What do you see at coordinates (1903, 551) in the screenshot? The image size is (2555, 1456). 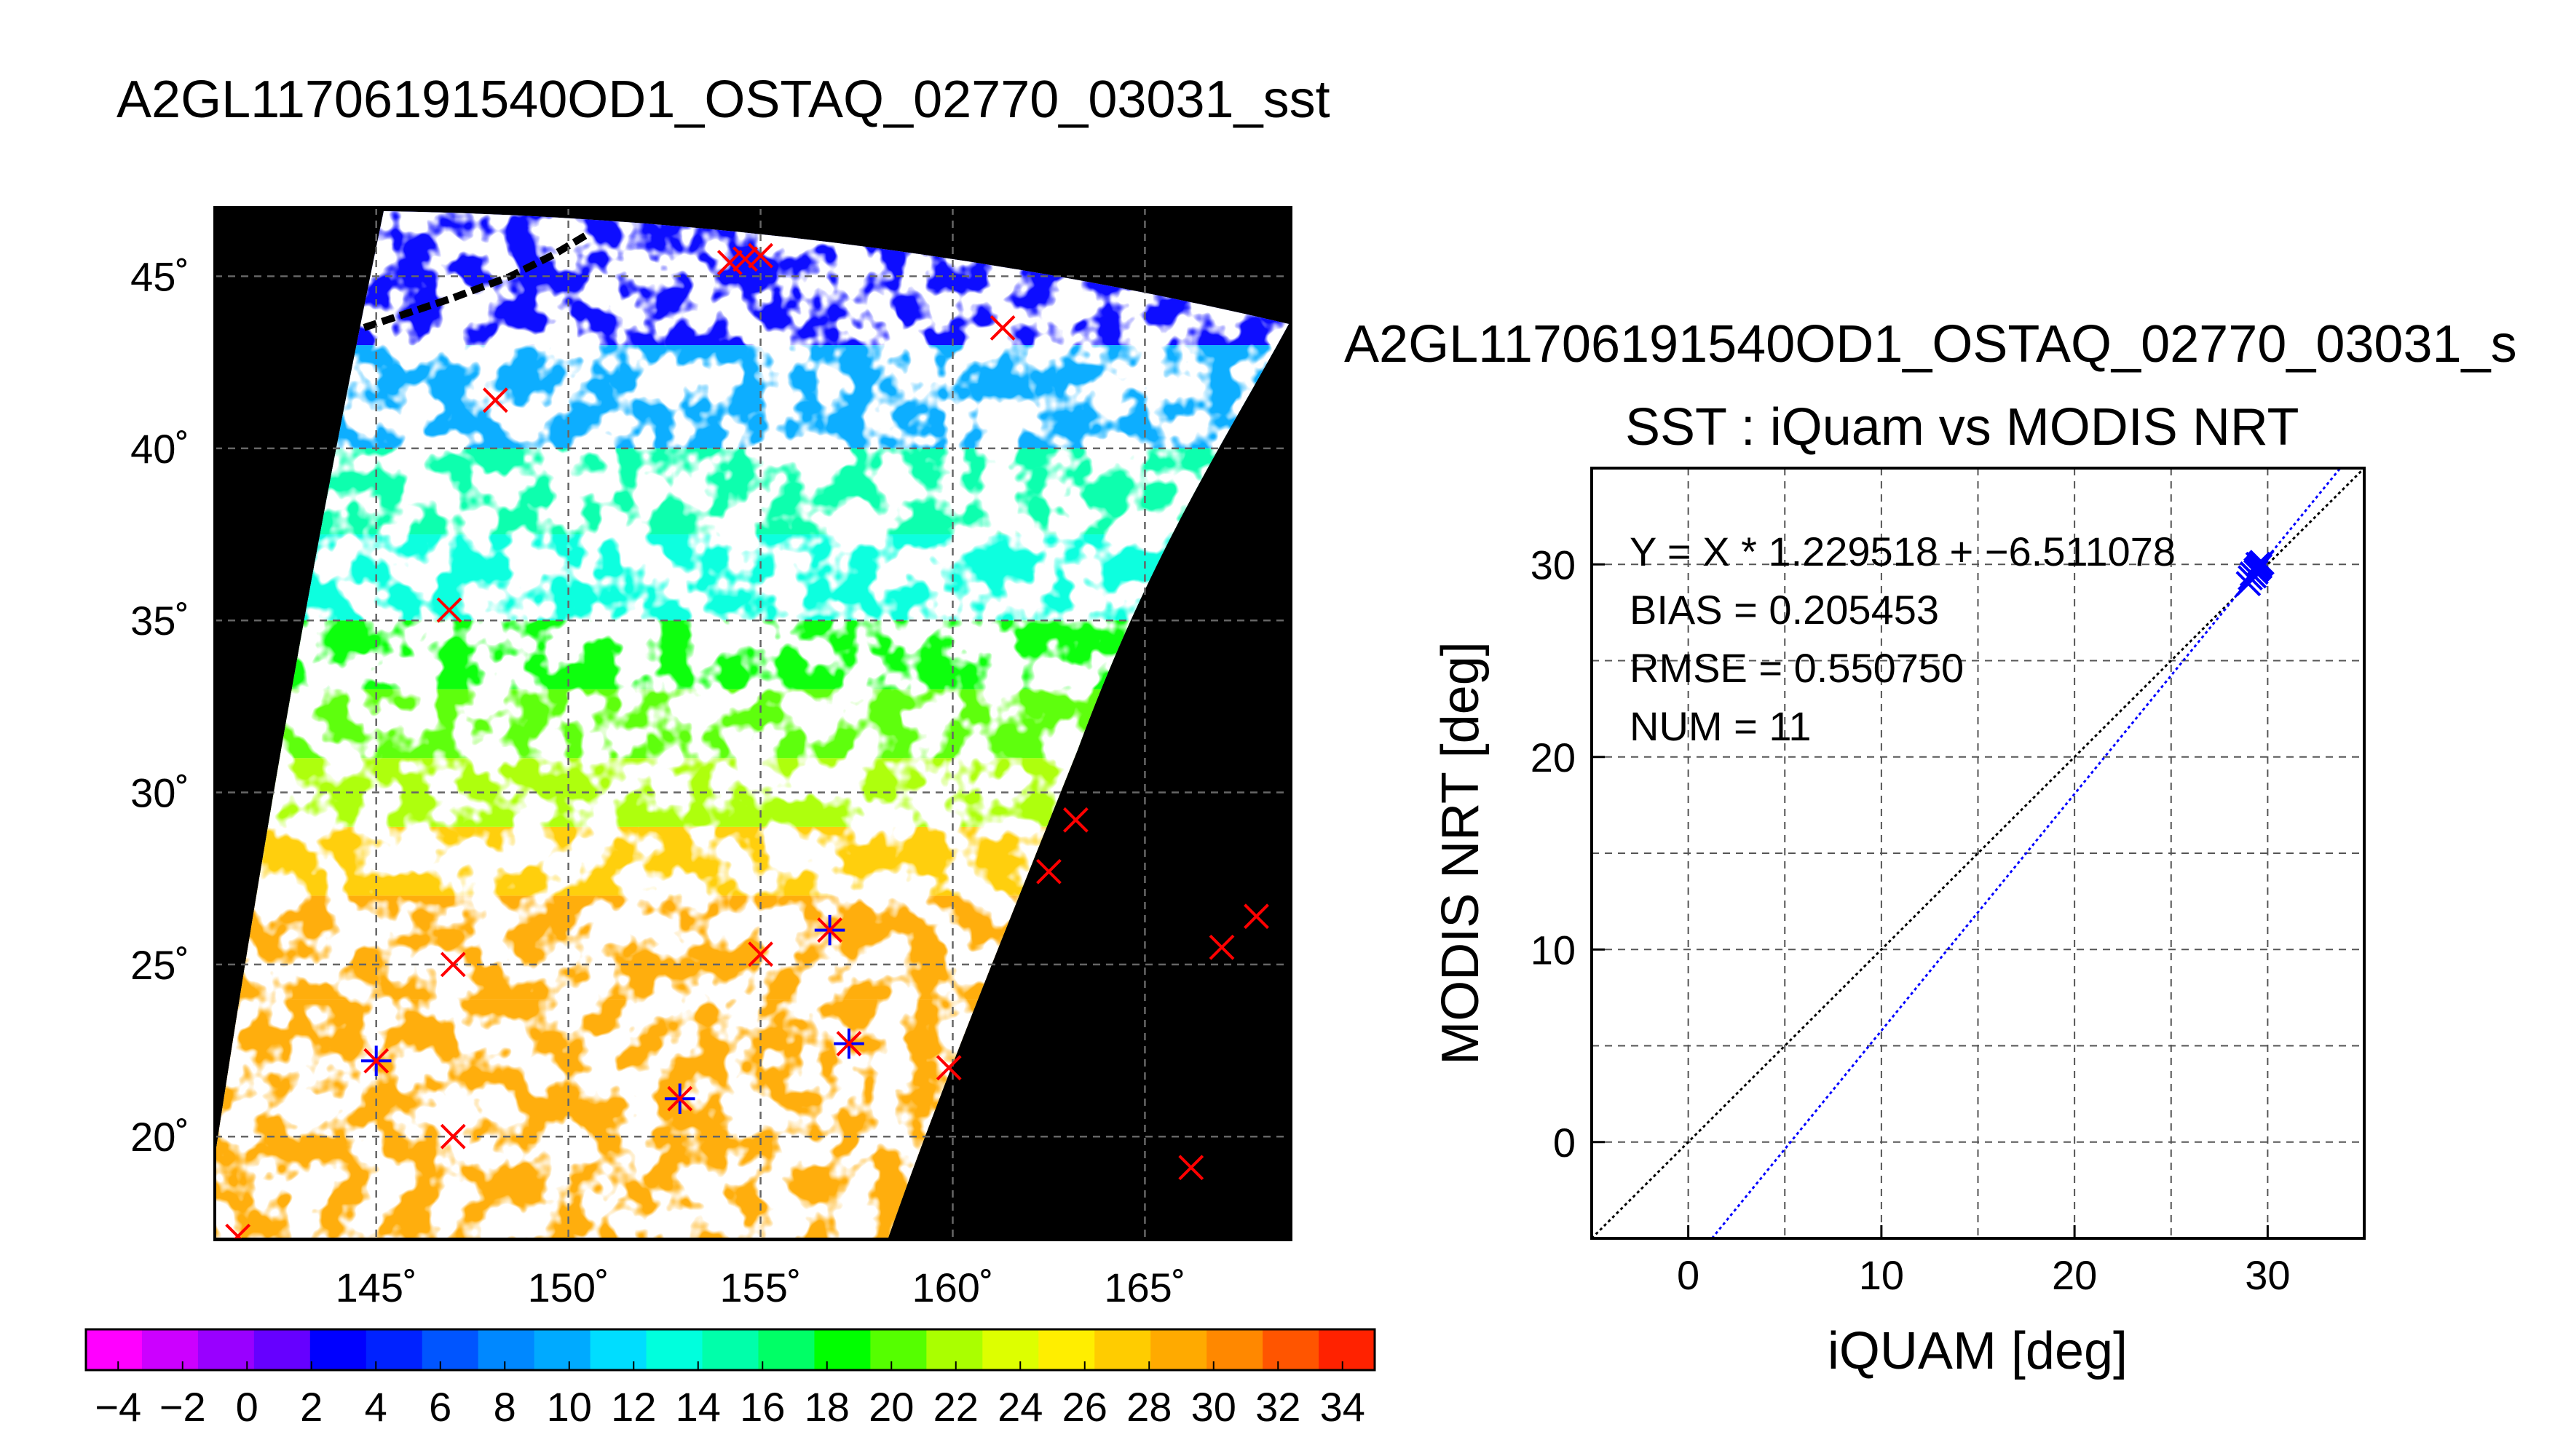 I see `scatter-stat-line: Y = X * 1.229518 + −6.511078` at bounding box center [1903, 551].